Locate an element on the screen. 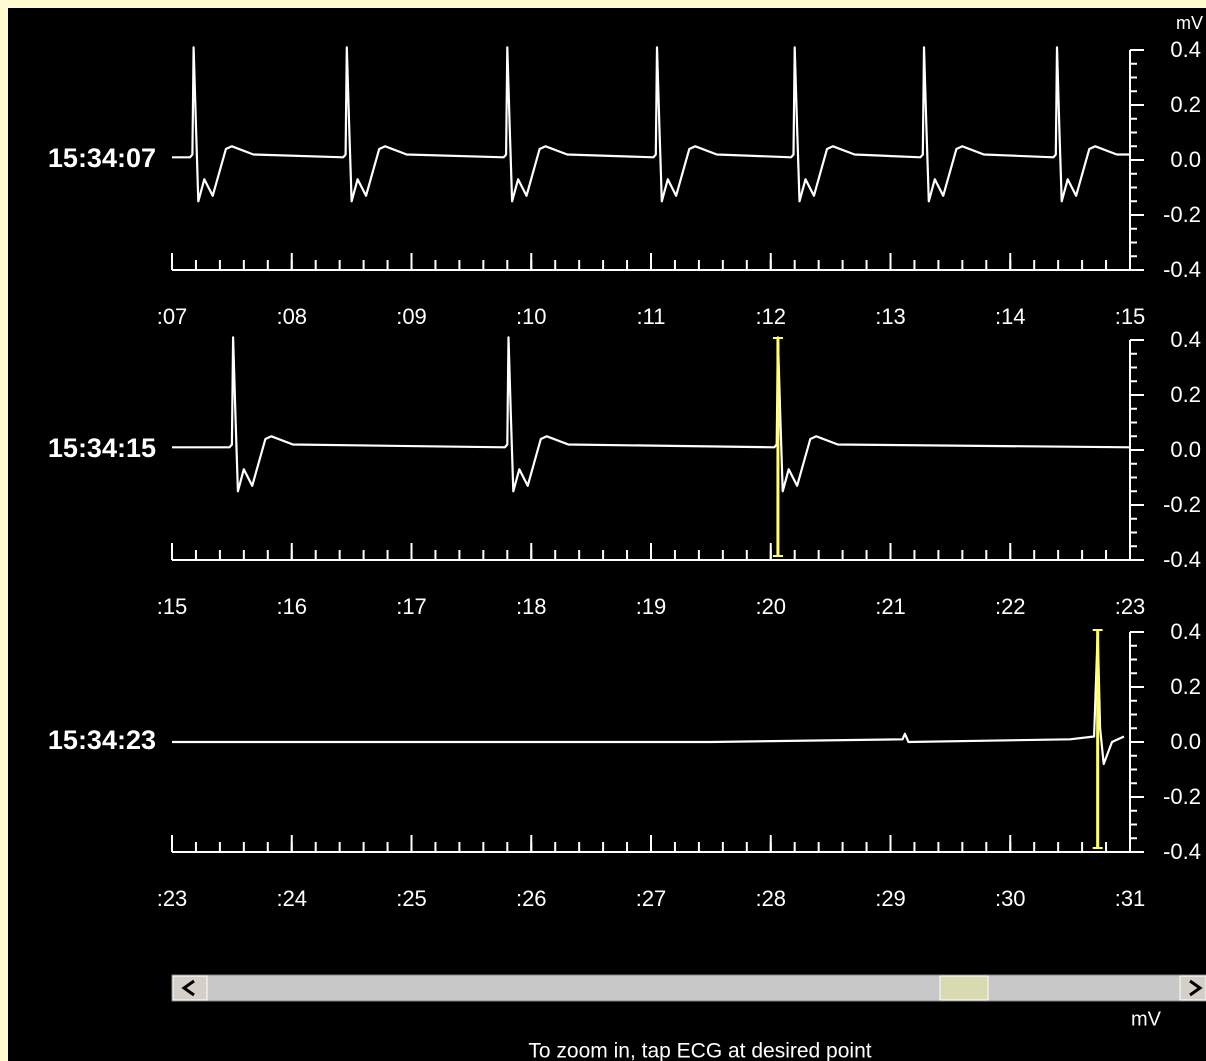 The image size is (1206, 1061). scroll-left-button is located at coordinates (190, 988).